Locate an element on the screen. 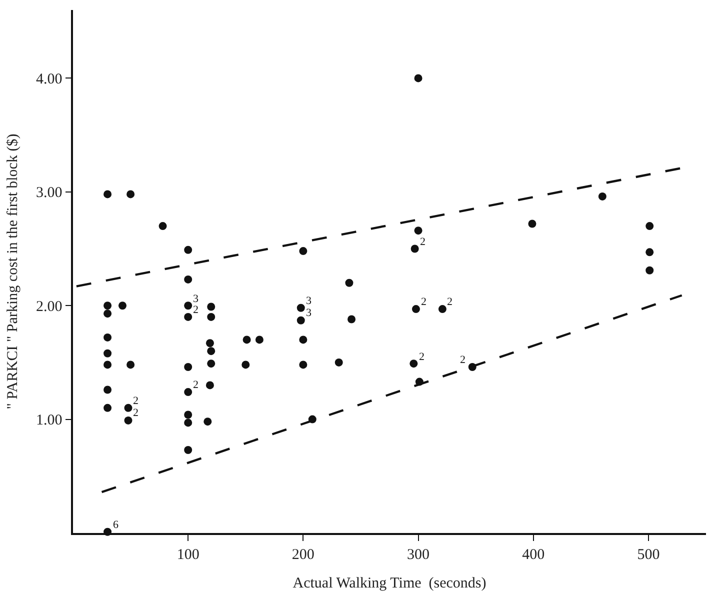 The width and height of the screenshot is (721, 598). annotation: 6 is located at coordinates (116, 525).